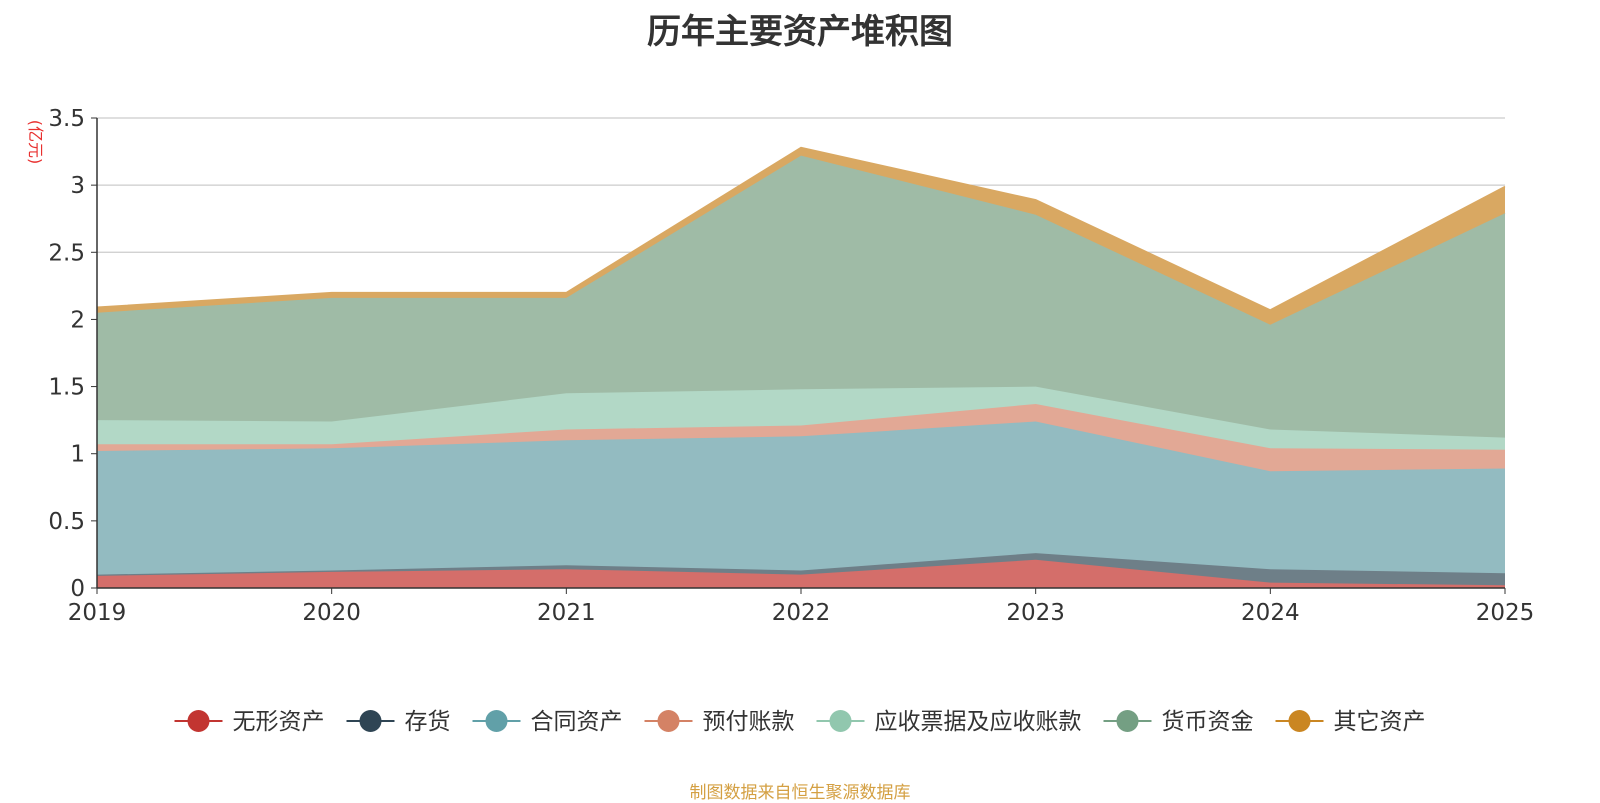  Describe the element at coordinates (35, 142) in the screenshot. I see `y-axis-unit-label: (亿元)` at that location.